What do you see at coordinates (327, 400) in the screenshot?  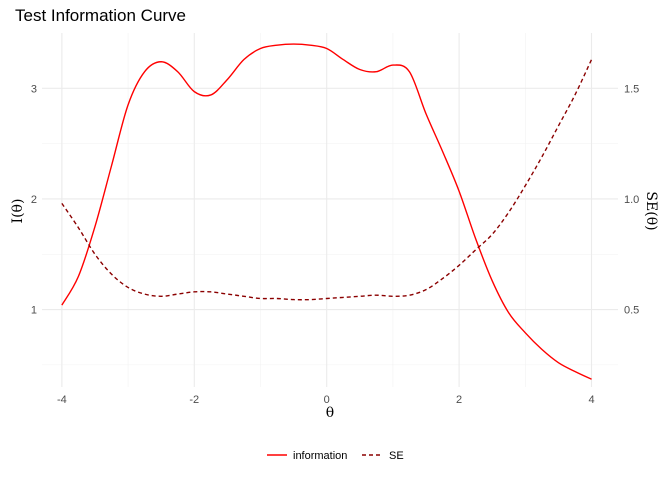 I see `x-tick-label: 0` at bounding box center [327, 400].